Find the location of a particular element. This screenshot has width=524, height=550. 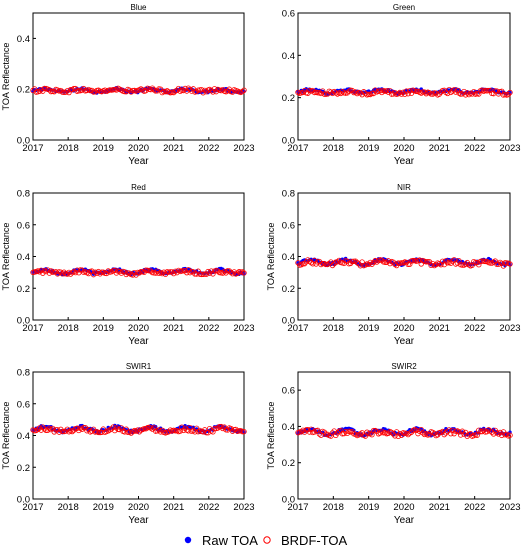

x-tick-label: 2018 is located at coordinates (68, 328).